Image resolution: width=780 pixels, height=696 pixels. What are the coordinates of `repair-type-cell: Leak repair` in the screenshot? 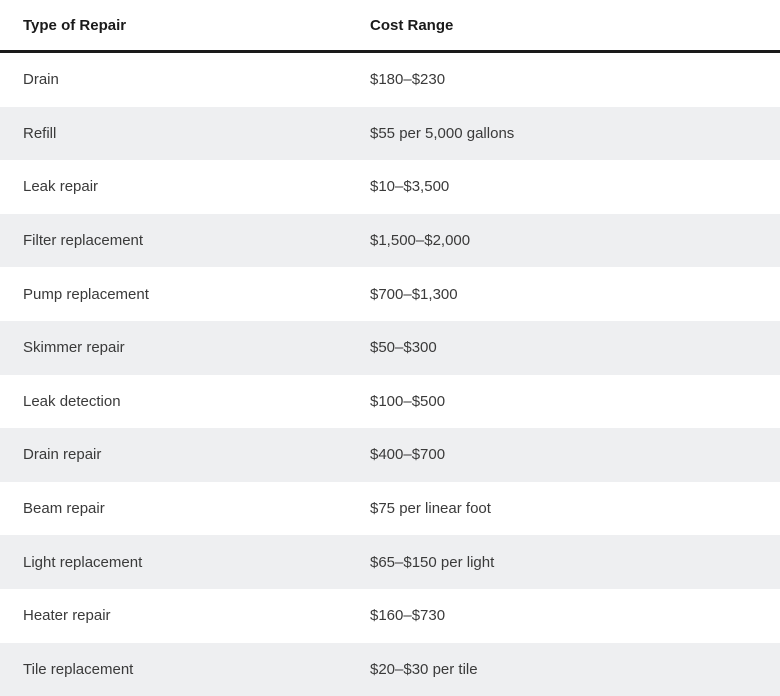 It's located at (61, 187).